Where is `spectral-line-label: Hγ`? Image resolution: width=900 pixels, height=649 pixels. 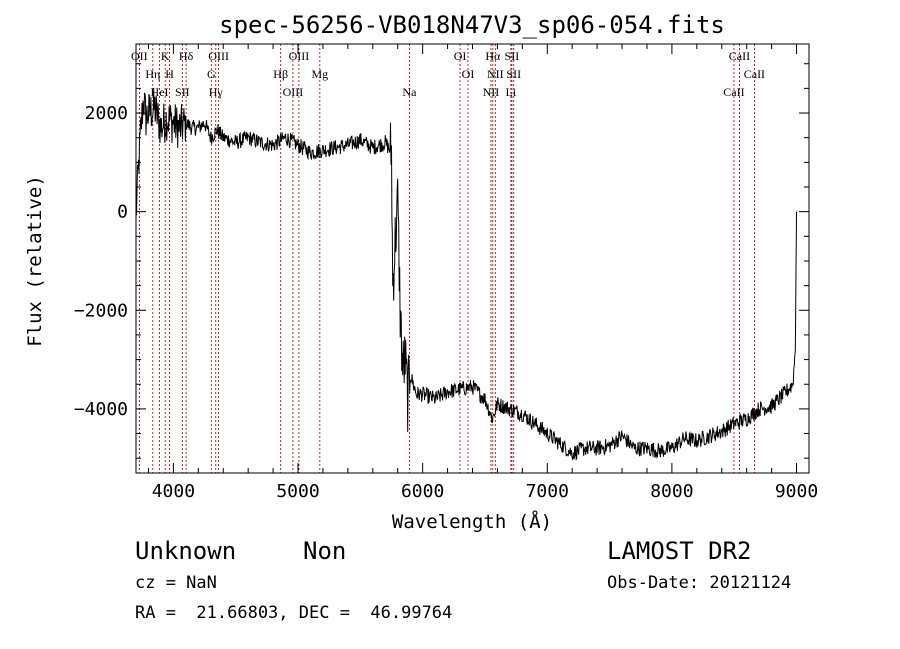
spectral-line-label: Hγ is located at coordinates (216, 92).